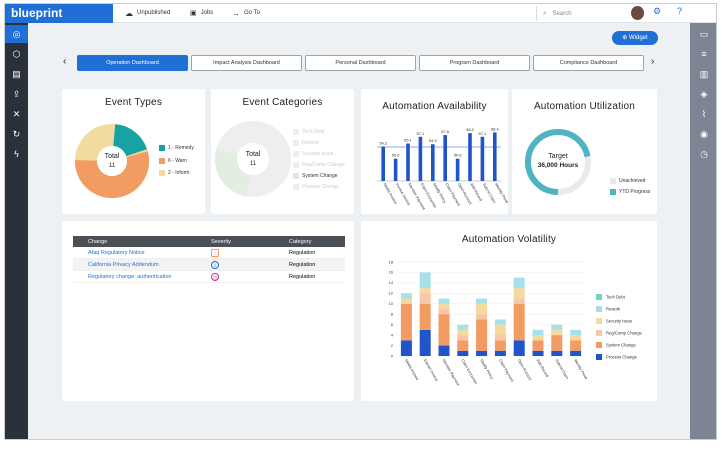  I want to click on category-label: Modify Policy, so click(486, 369).